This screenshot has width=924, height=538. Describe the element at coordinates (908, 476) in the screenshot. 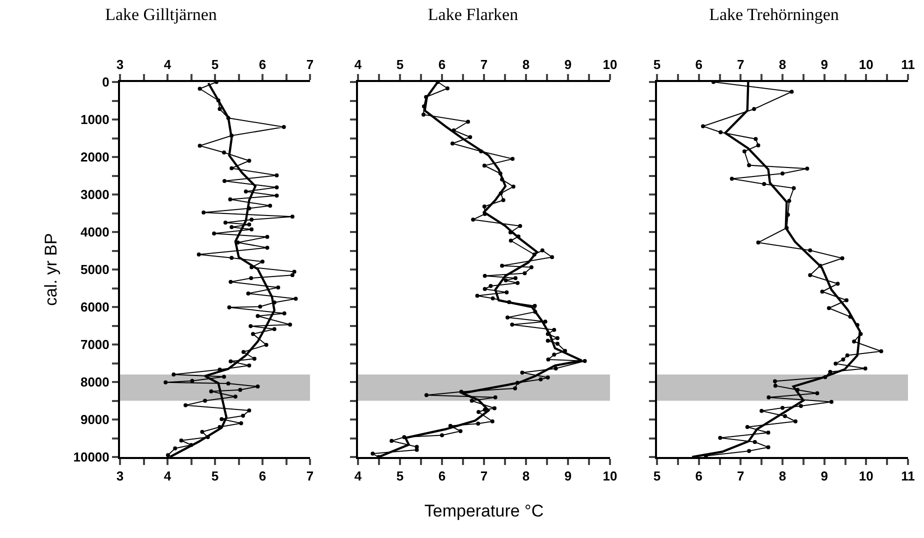

I see `x2-tick-label: 11` at that location.